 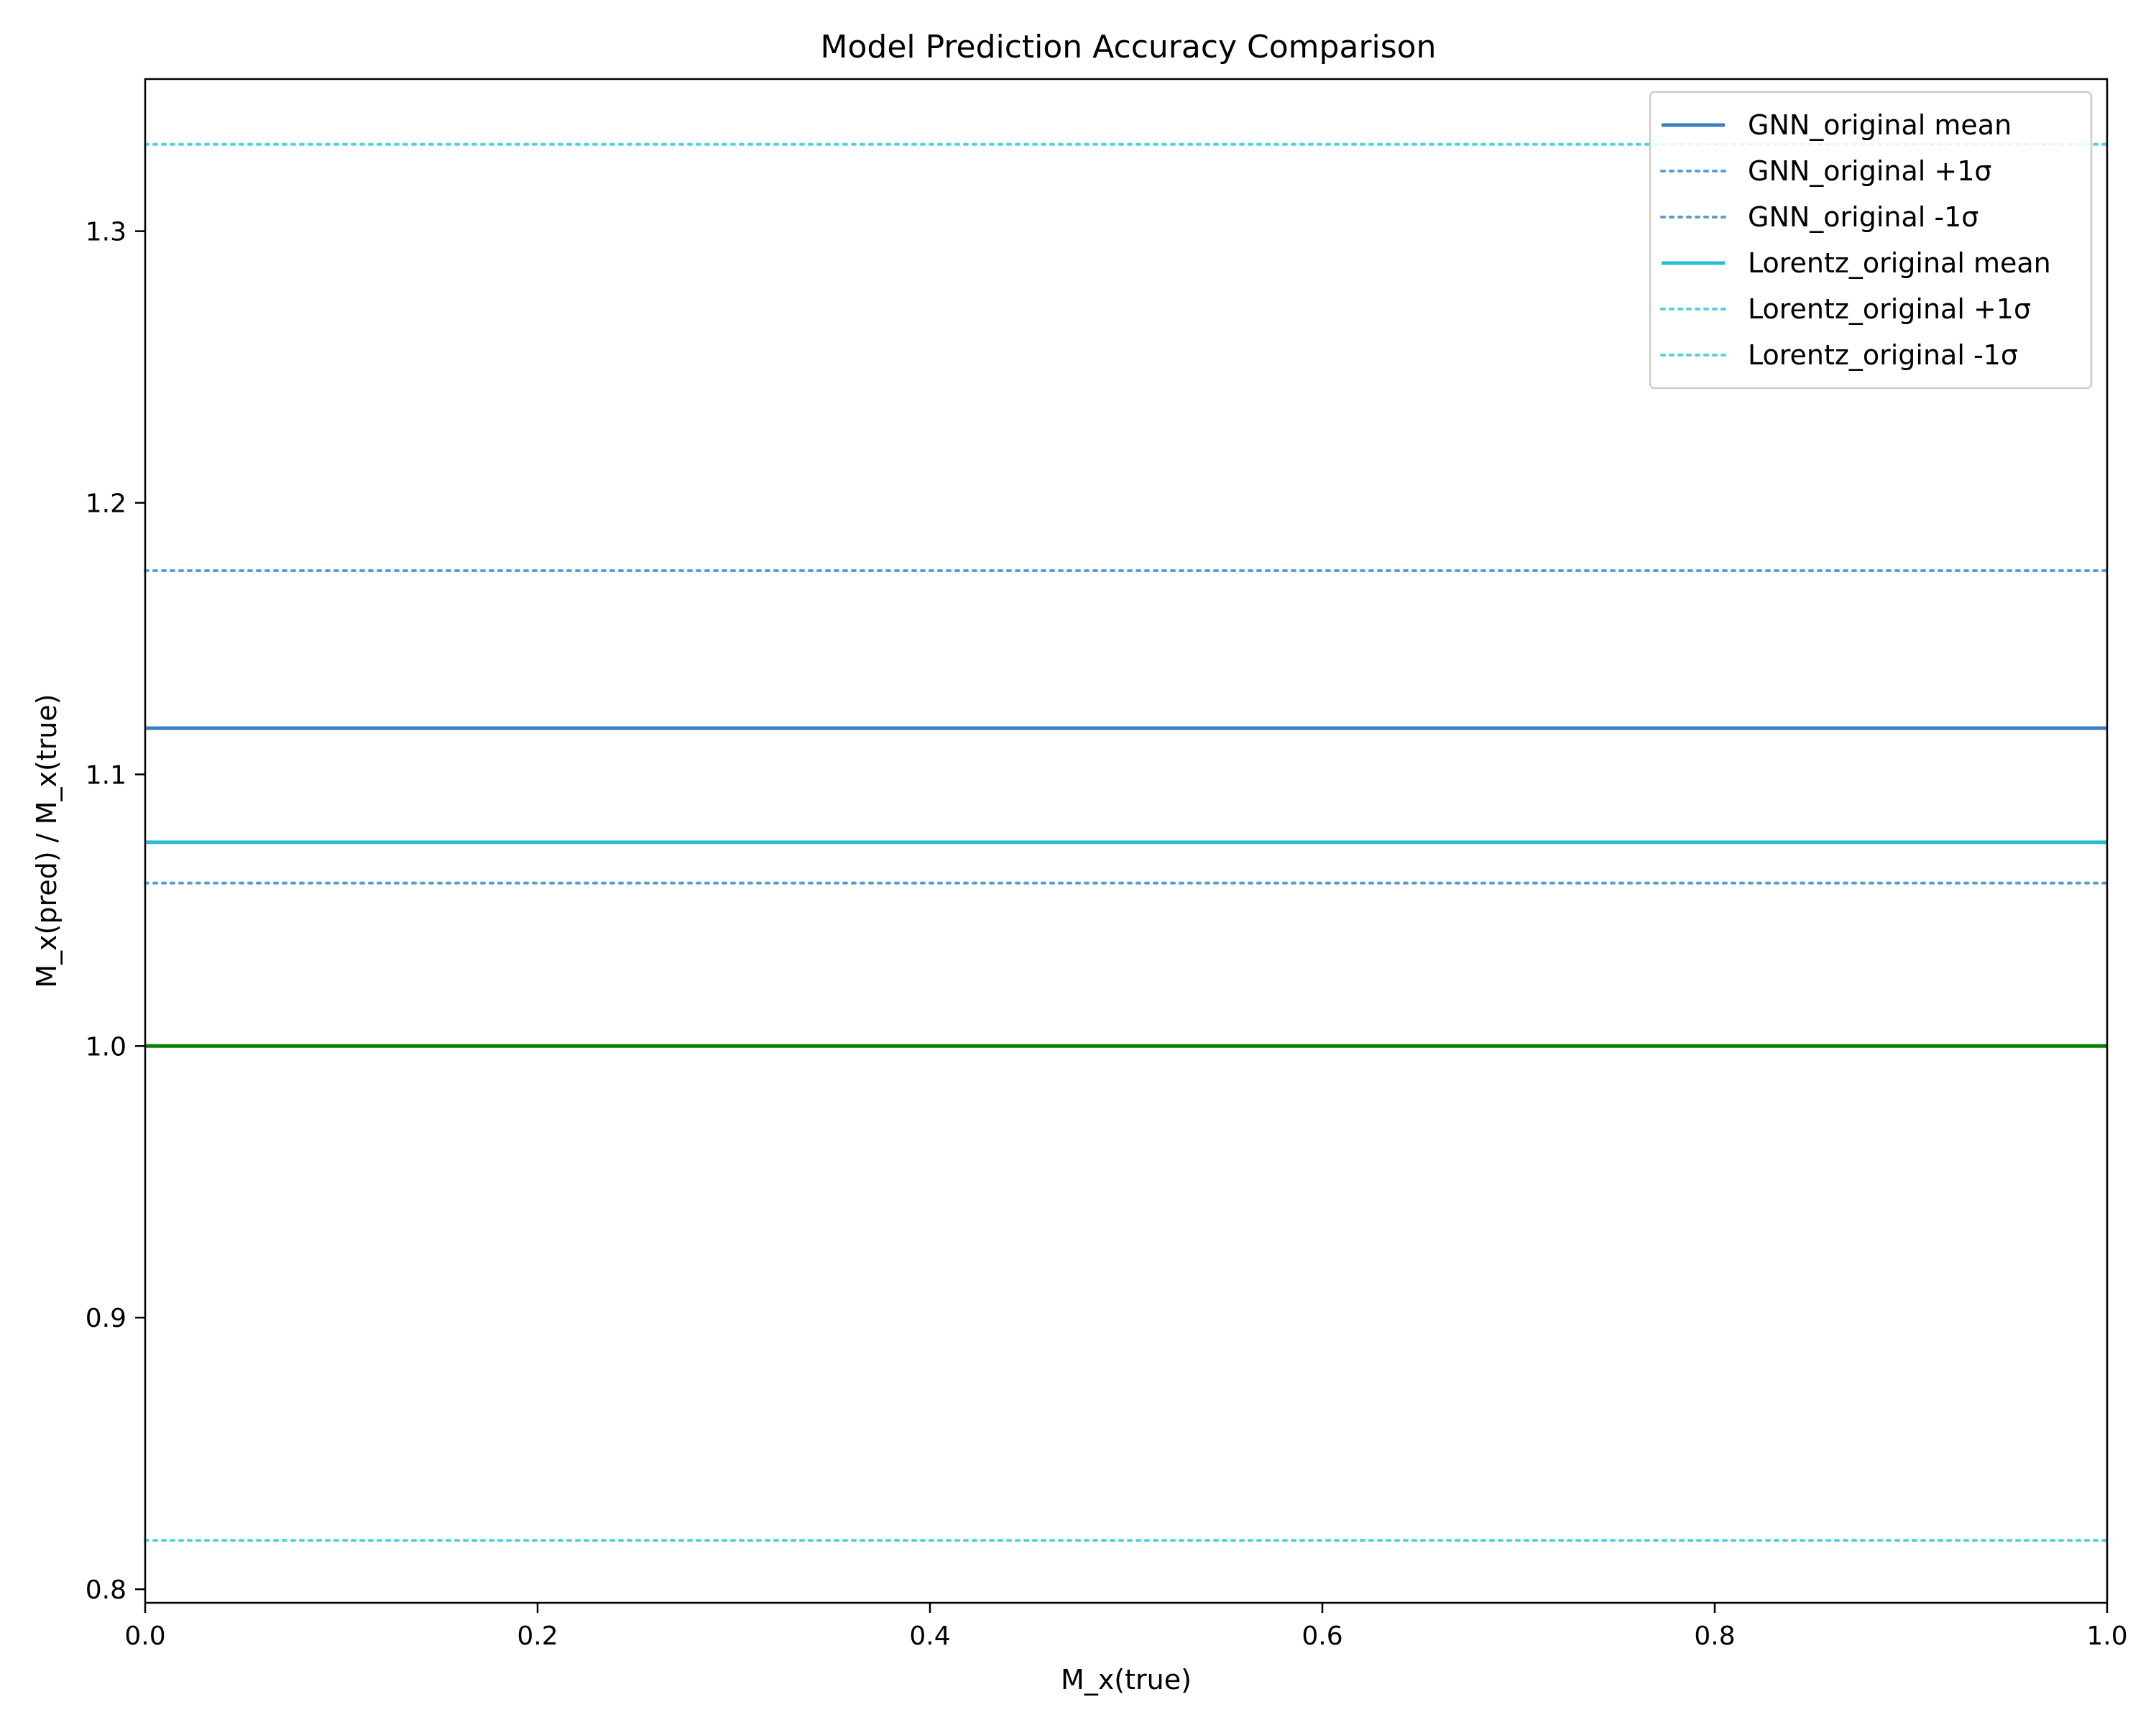 I want to click on x-axis-ticks: 0.0 0.2 0.4 0.6 0.8 1.0, so click(x=1126, y=1627).